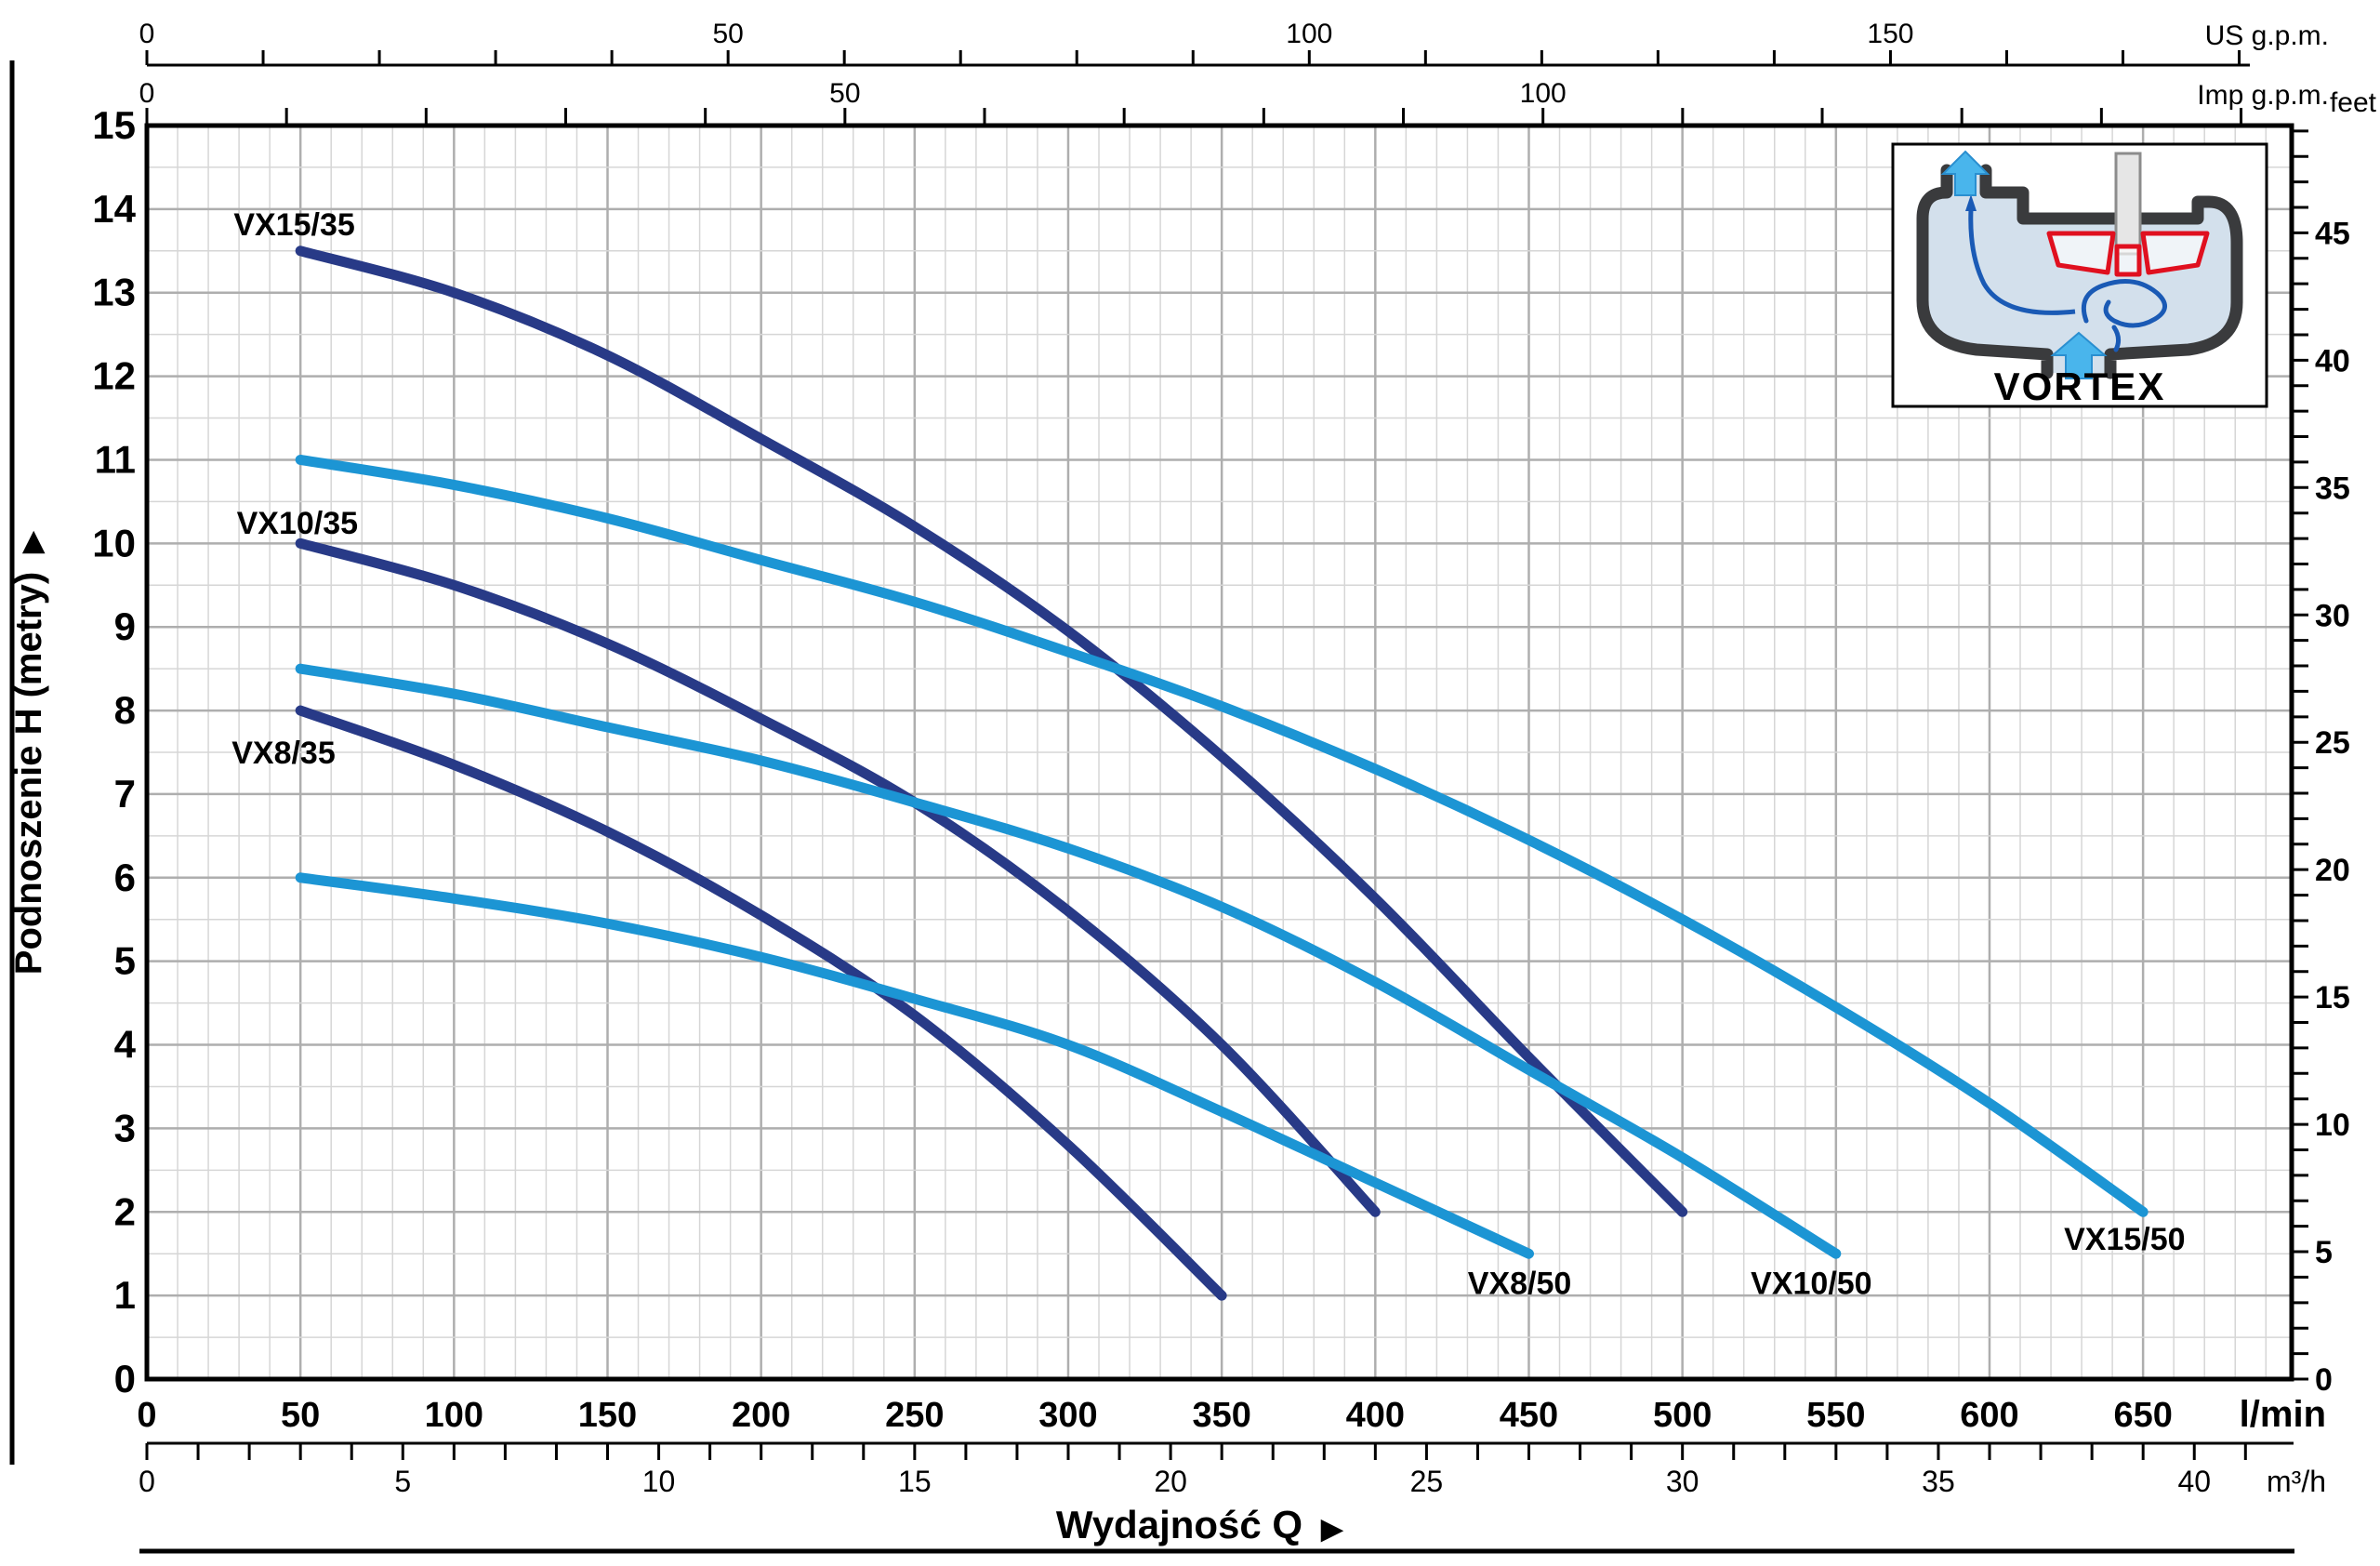  I want to click on axis-tick-label: 3, so click(125, 1127).